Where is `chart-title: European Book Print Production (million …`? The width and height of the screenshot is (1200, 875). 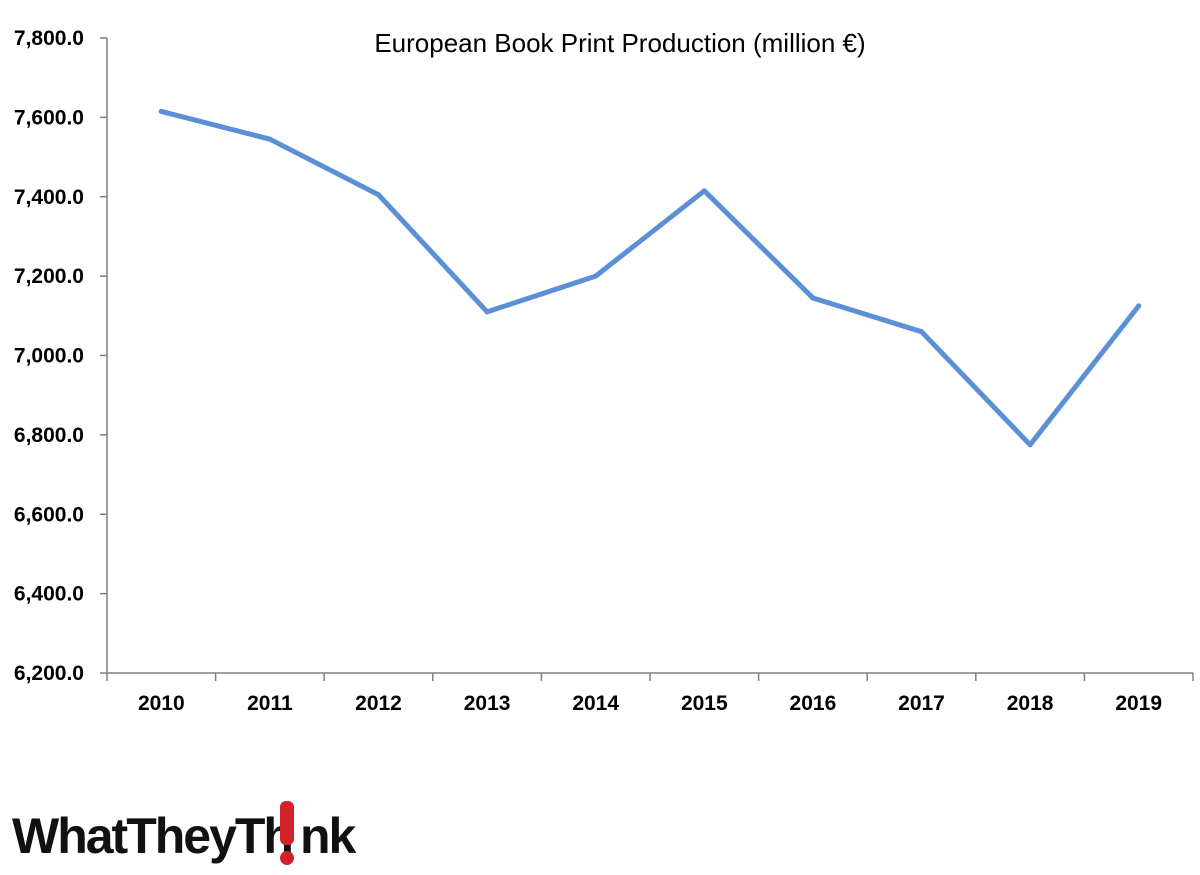
chart-title: European Book Print Production (million … is located at coordinates (619, 43).